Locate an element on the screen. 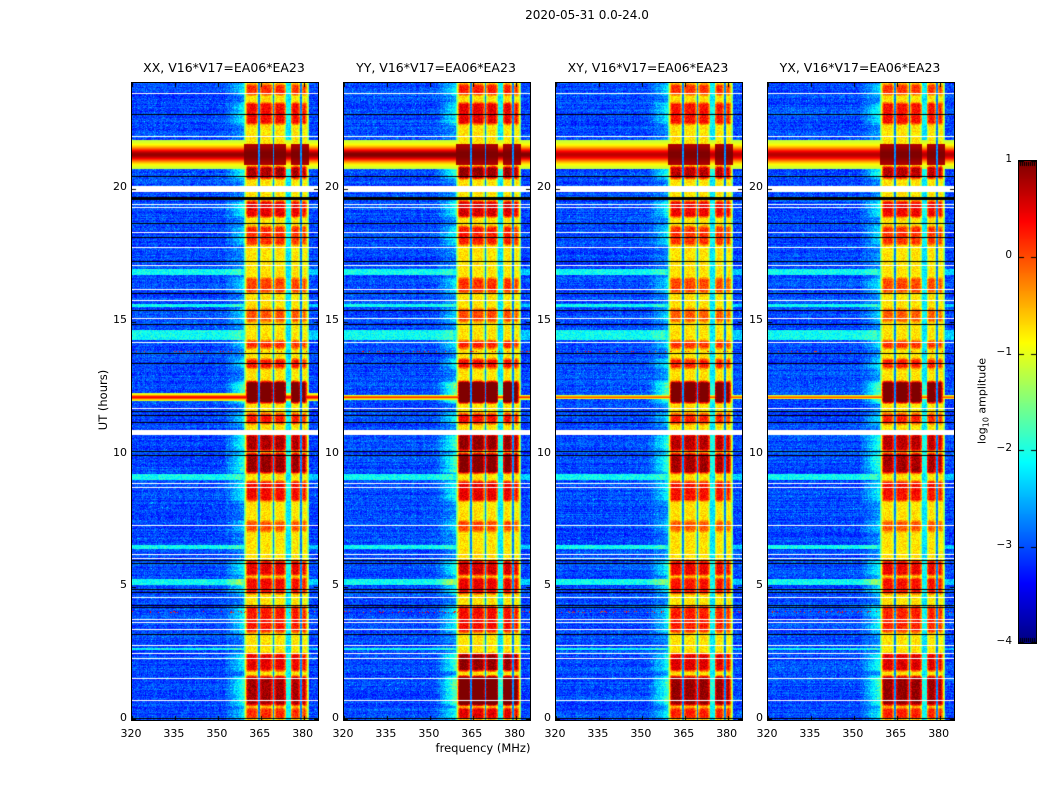 This screenshot has height=800, width=1050. colorbar-tick-label: 1 is located at coordinates (1008, 159).